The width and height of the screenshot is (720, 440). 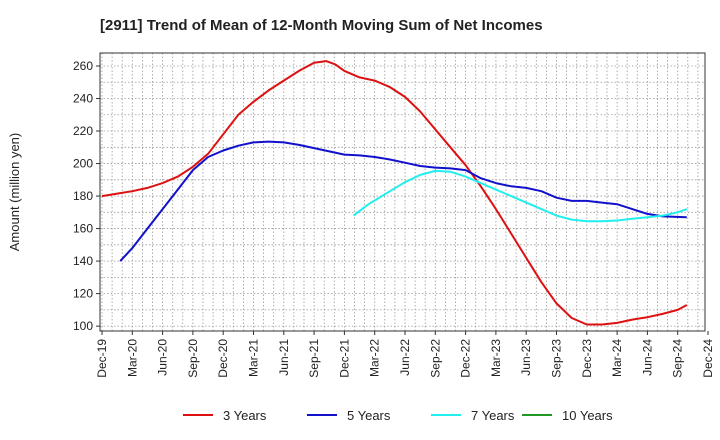 I want to click on legend-label: 3 Years, so click(x=245, y=415).